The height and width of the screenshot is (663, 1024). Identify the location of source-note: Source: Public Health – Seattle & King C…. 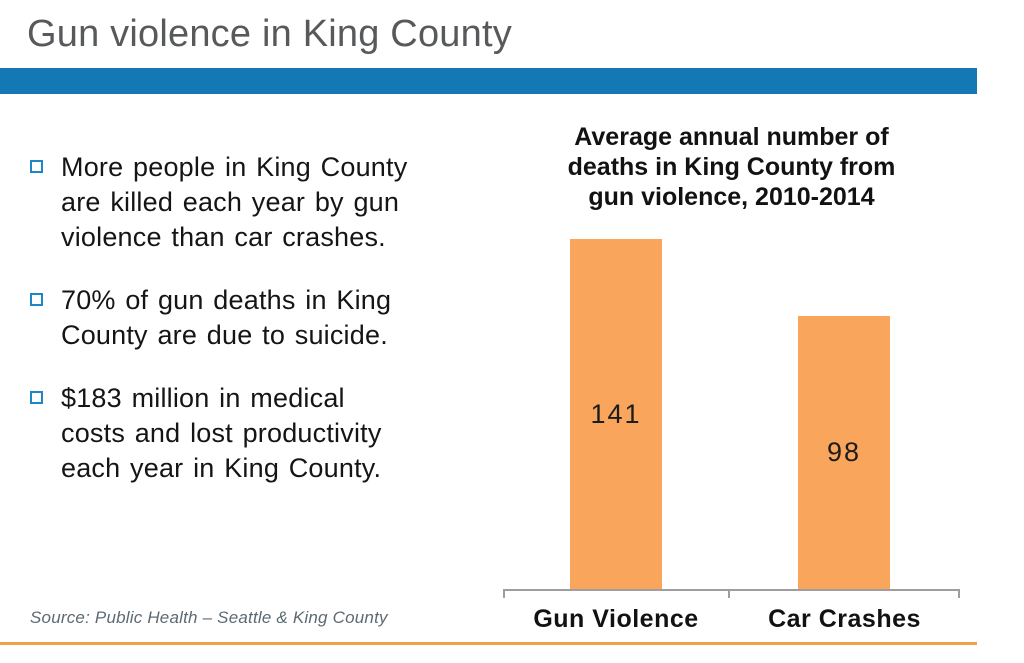
(209, 617).